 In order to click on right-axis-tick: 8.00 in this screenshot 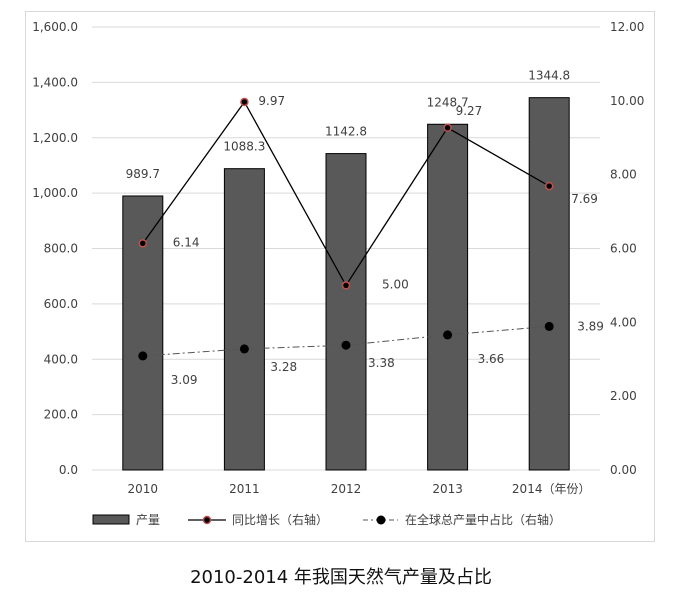, I will do `click(623, 175)`.